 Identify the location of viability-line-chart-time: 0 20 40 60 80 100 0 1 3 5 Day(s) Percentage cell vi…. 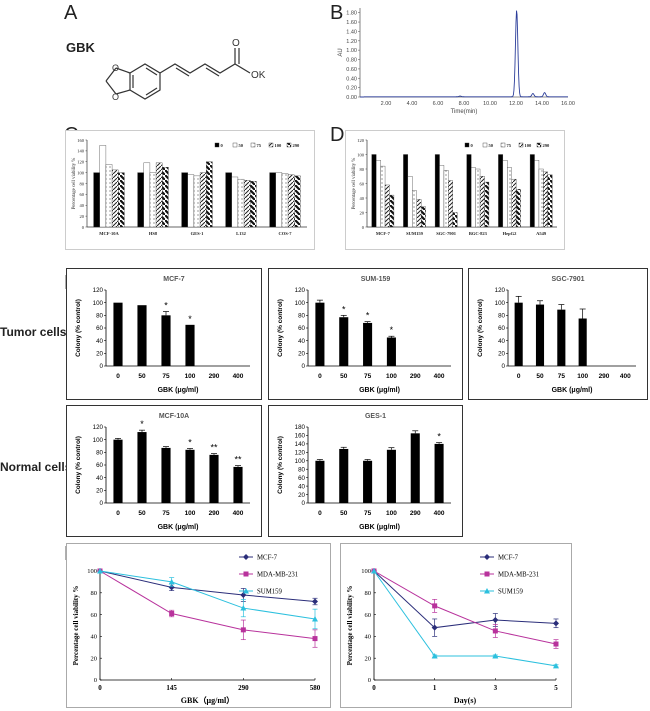
(456, 625).